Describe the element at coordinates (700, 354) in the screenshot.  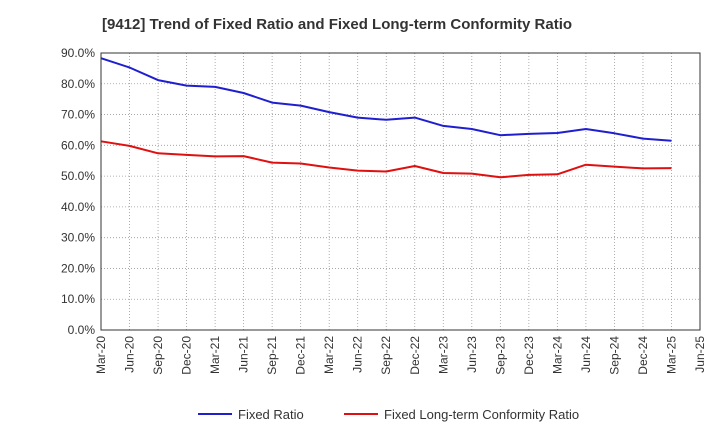
I see `x-tick-label: Jun-25` at that location.